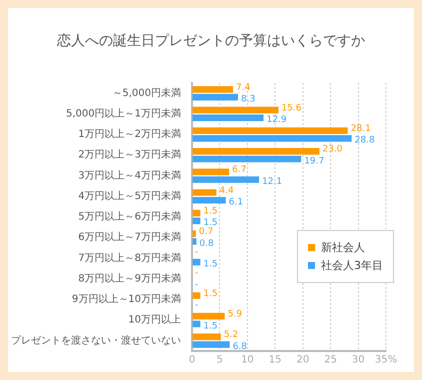 The image size is (422, 380). Describe the element at coordinates (291, 108) in the screenshot. I see `data-label: 15.6` at that location.